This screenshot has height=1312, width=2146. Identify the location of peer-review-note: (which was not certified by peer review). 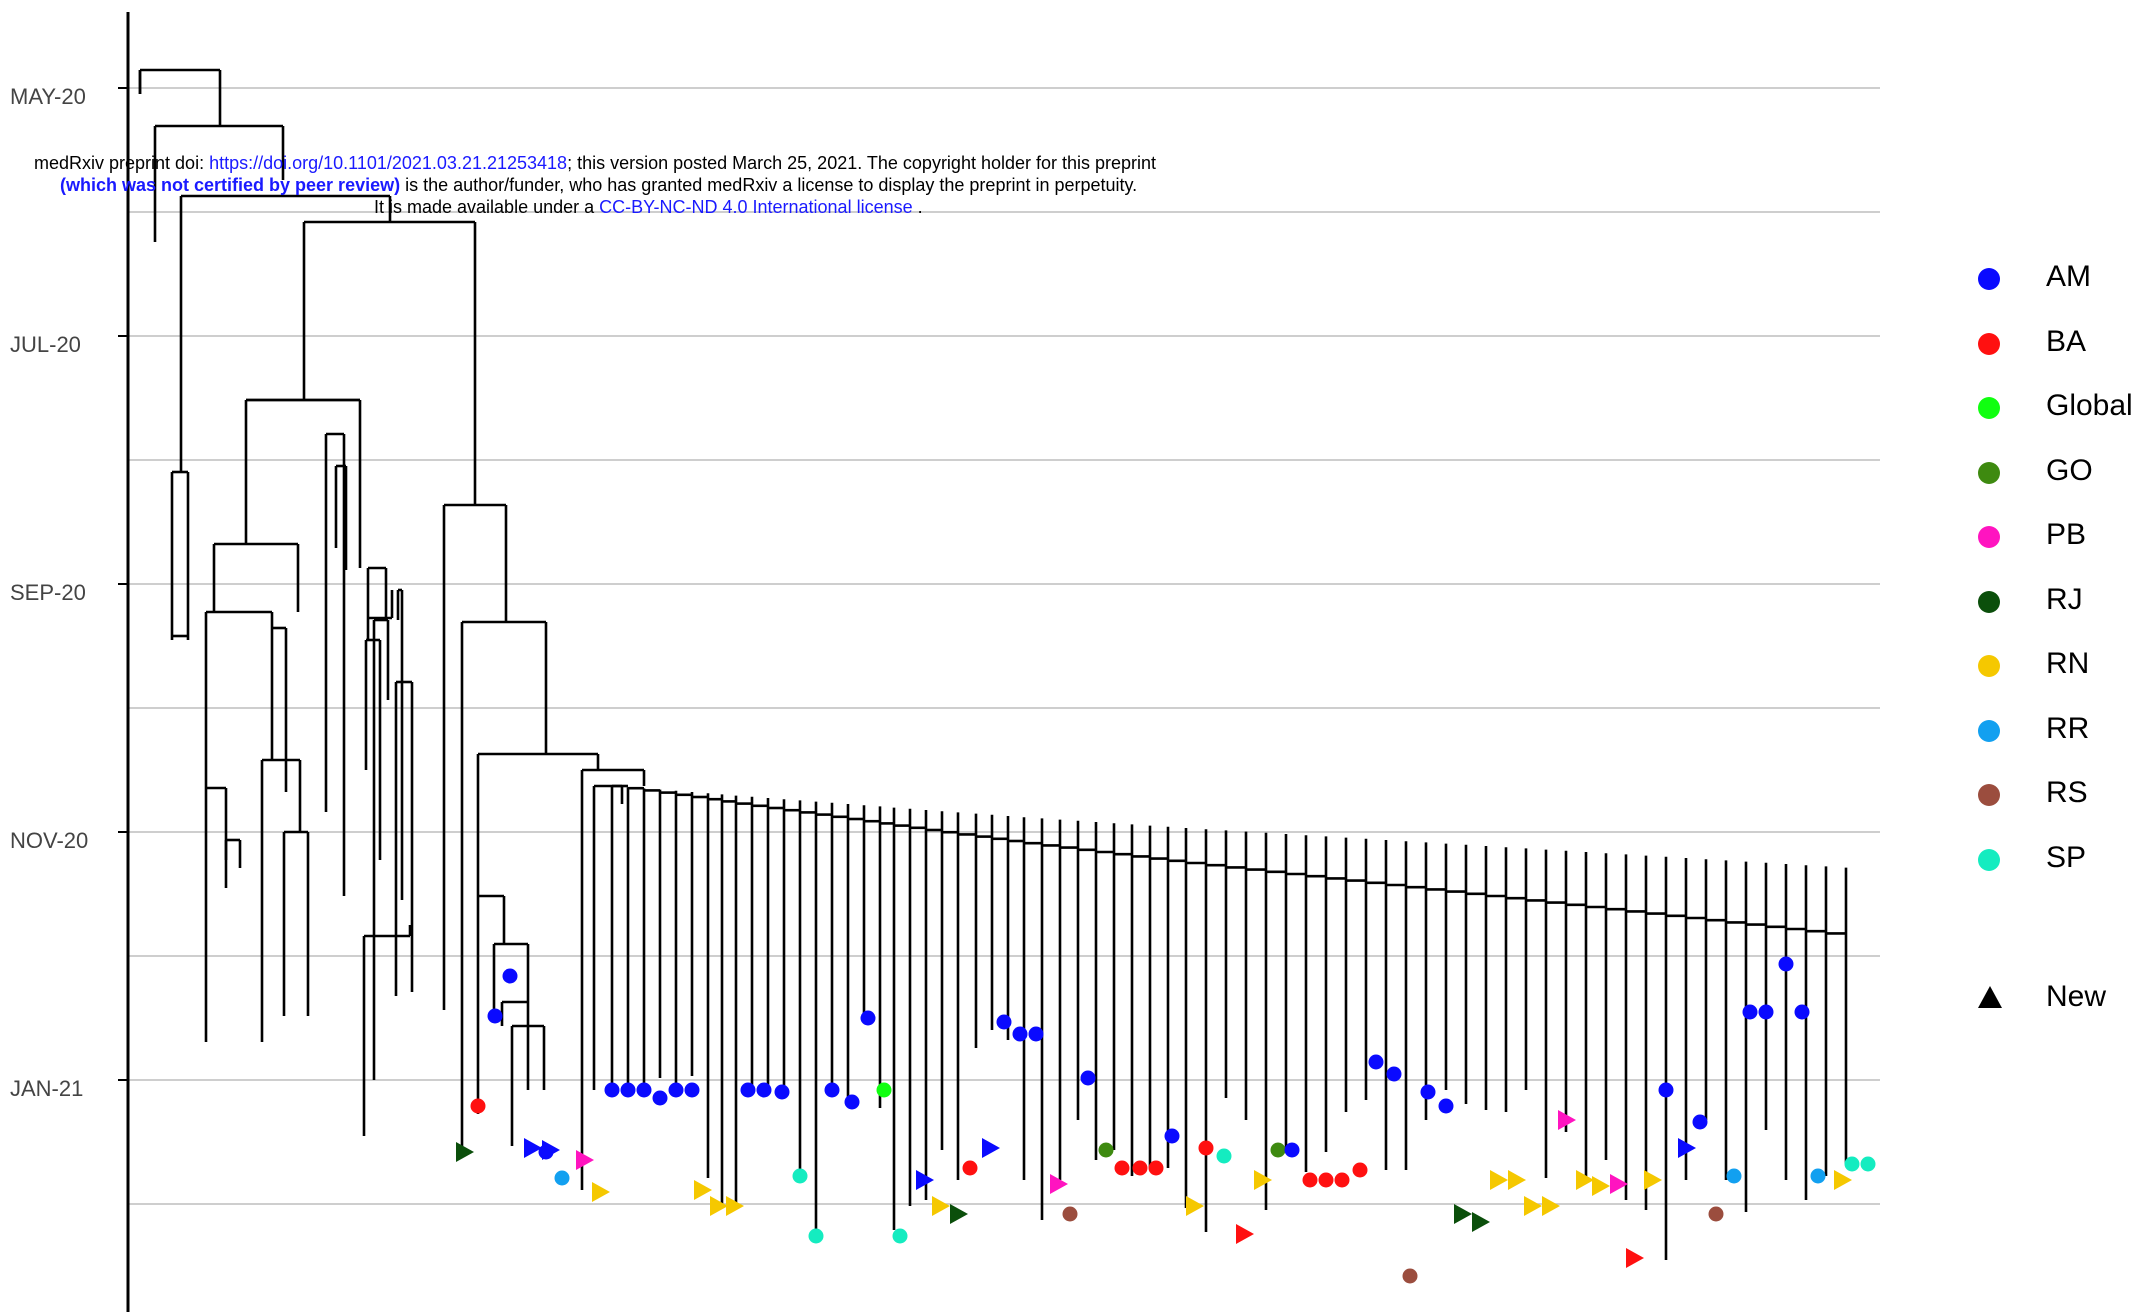
(230, 185).